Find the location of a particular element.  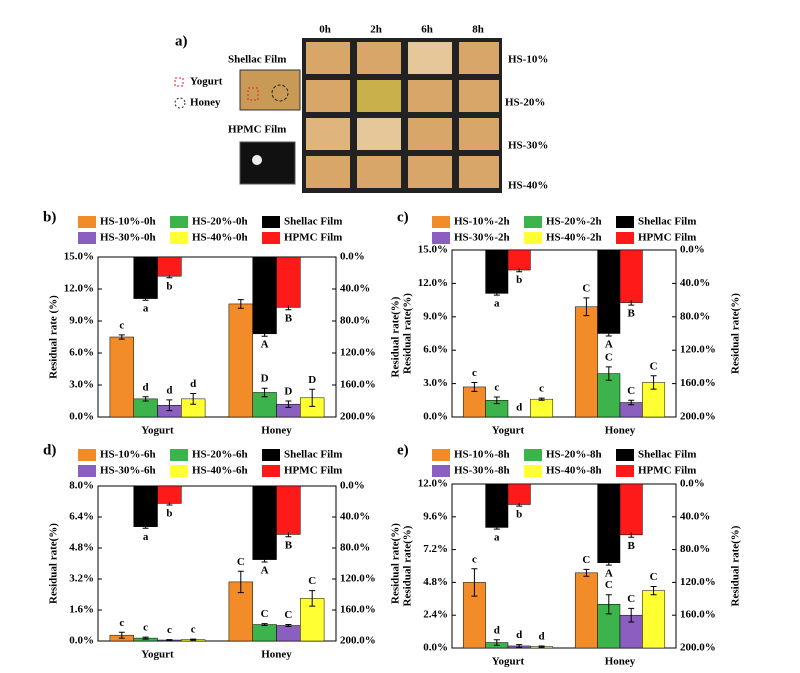

legend-label: HS-30%-0h is located at coordinates (128, 238).